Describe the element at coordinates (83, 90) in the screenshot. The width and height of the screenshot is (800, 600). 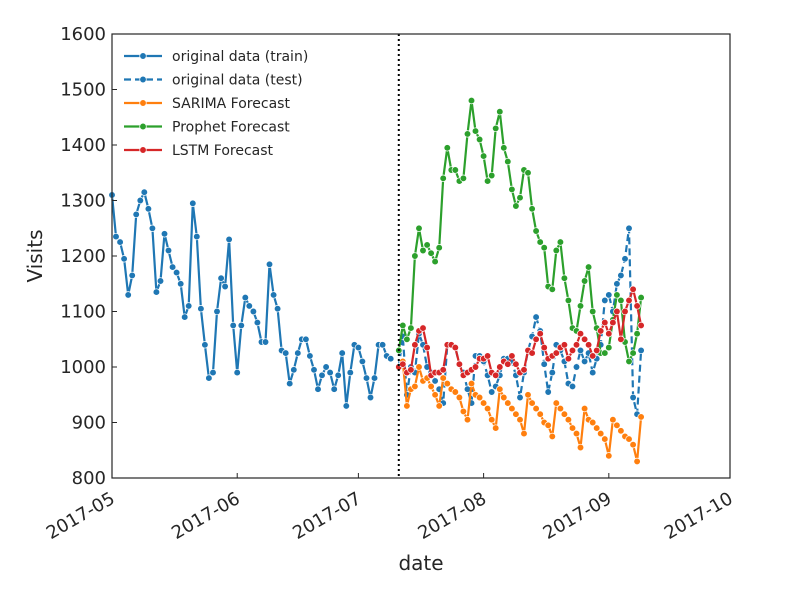
I see `y-tick-label: 1500` at that location.